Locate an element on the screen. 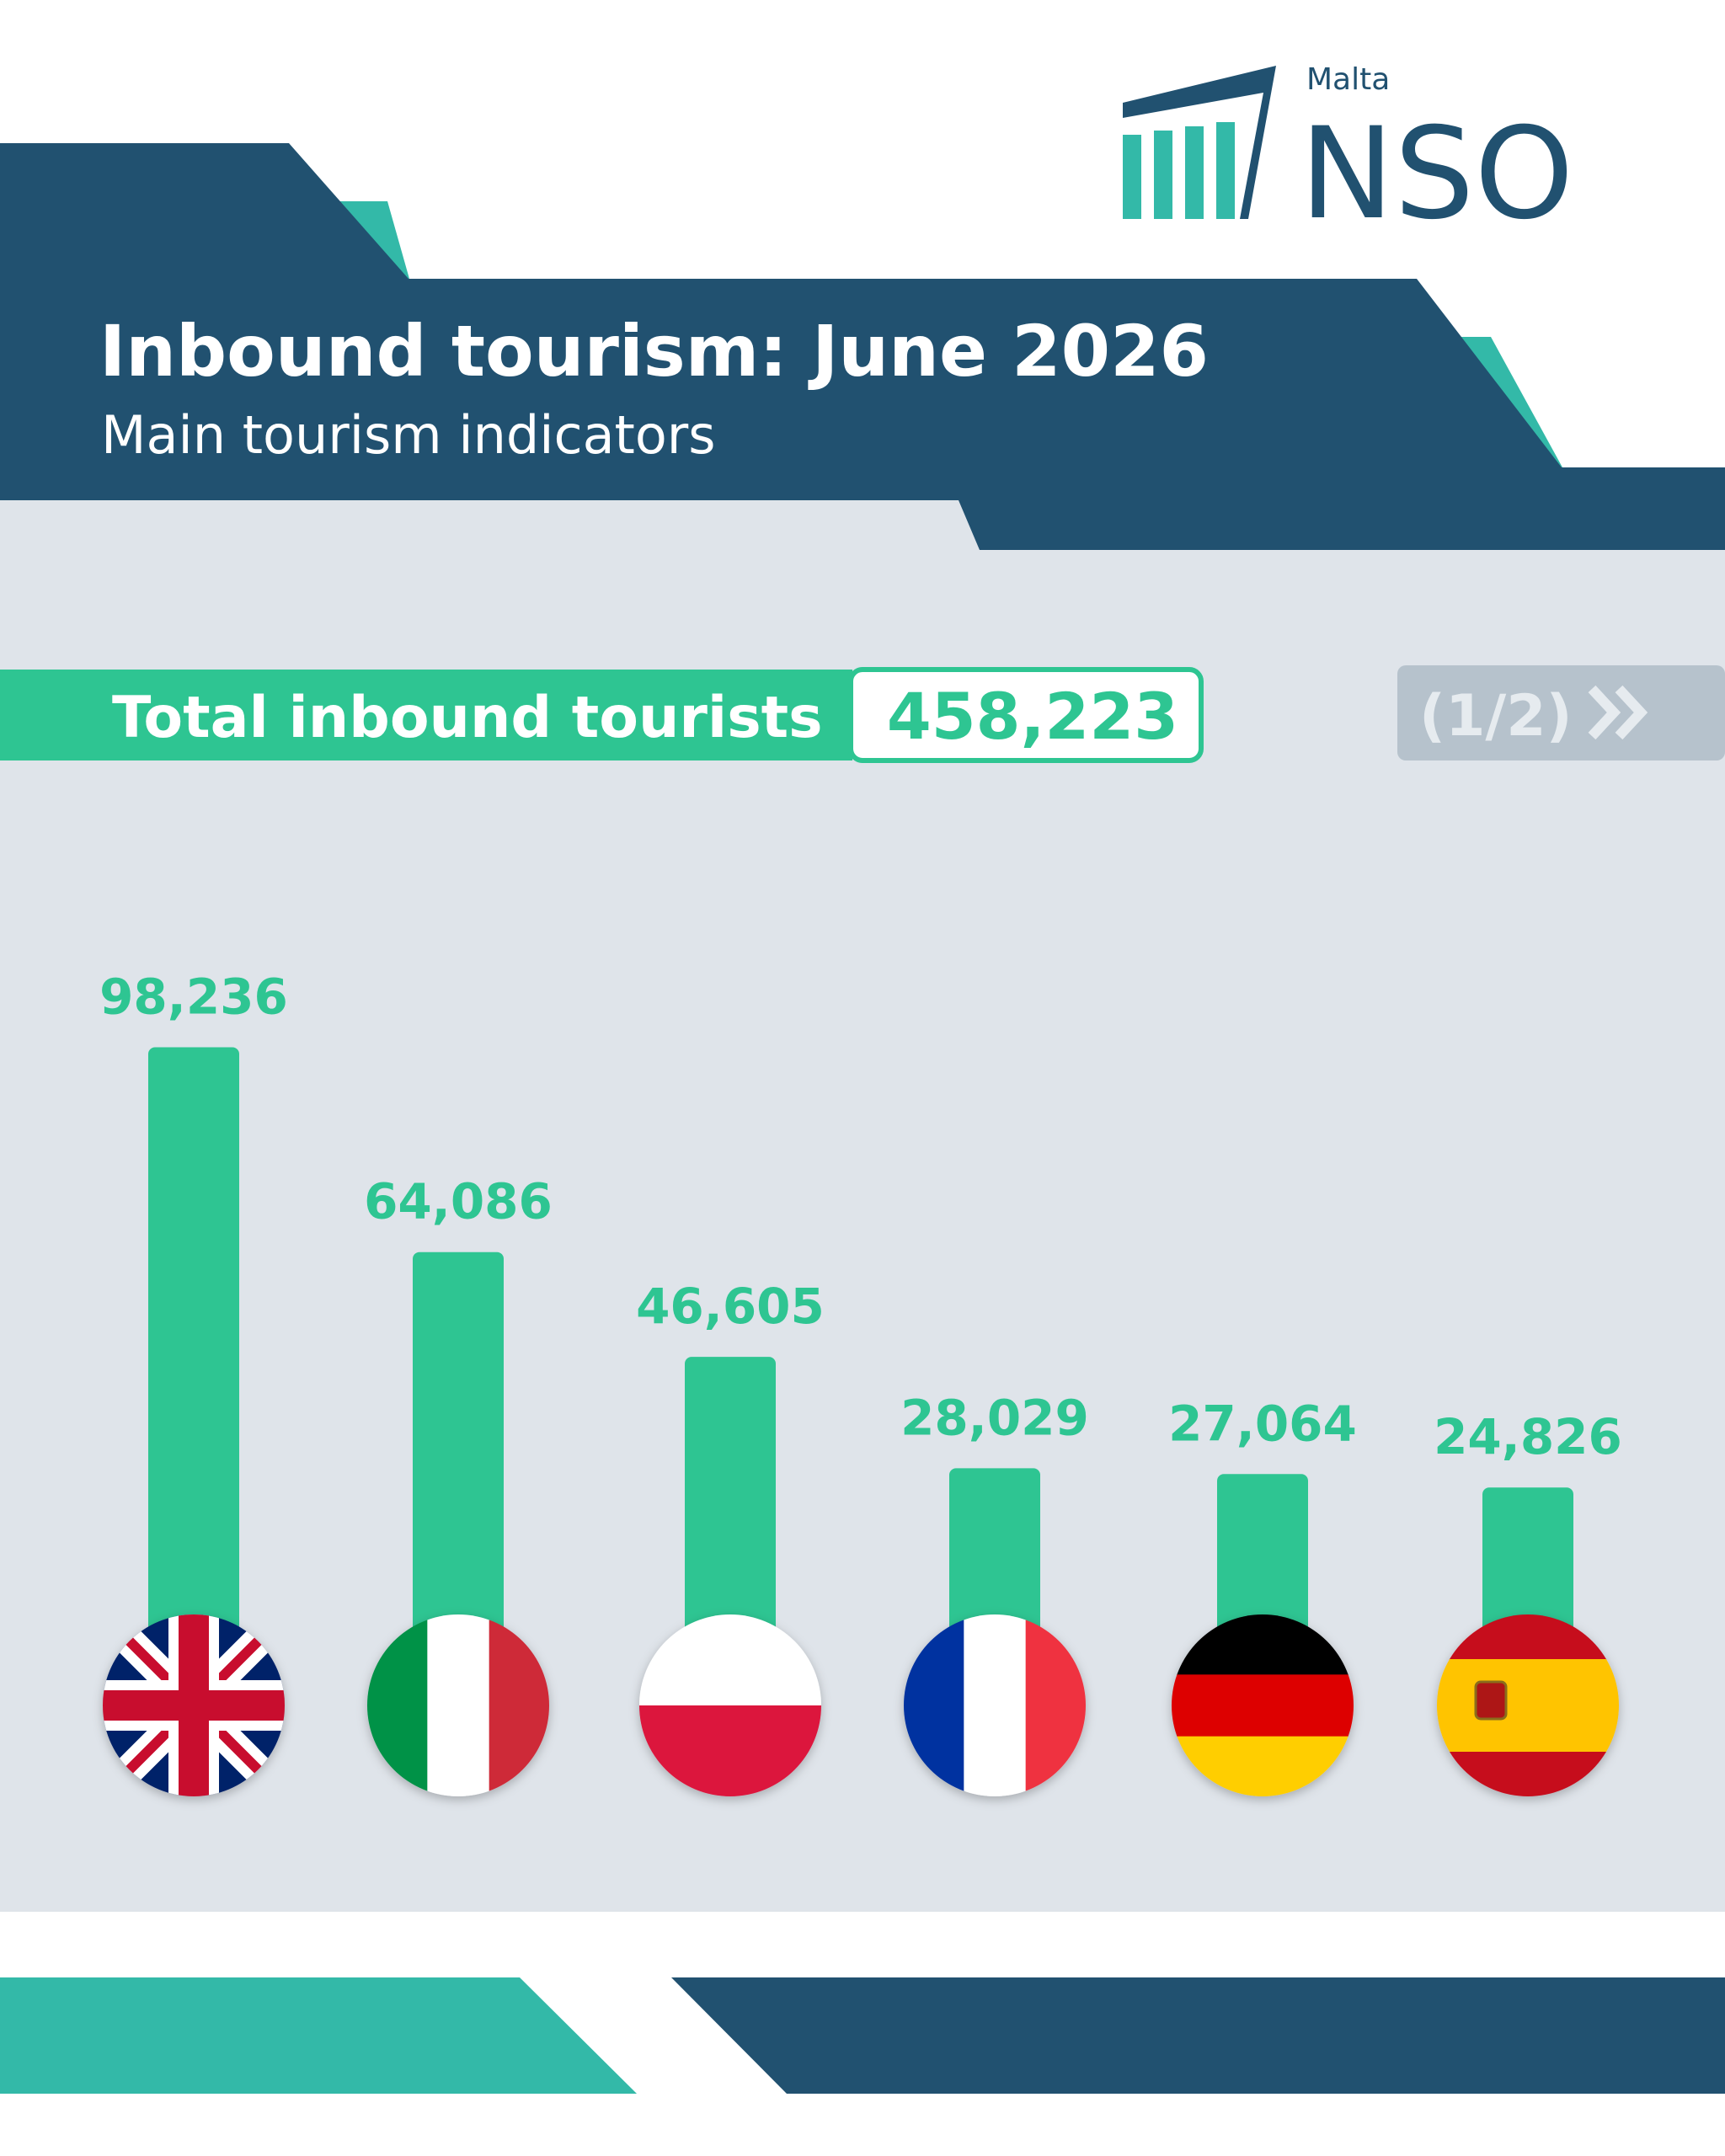 The width and height of the screenshot is (1725, 2156). logo: Malta NSO is located at coordinates (1348, 155).